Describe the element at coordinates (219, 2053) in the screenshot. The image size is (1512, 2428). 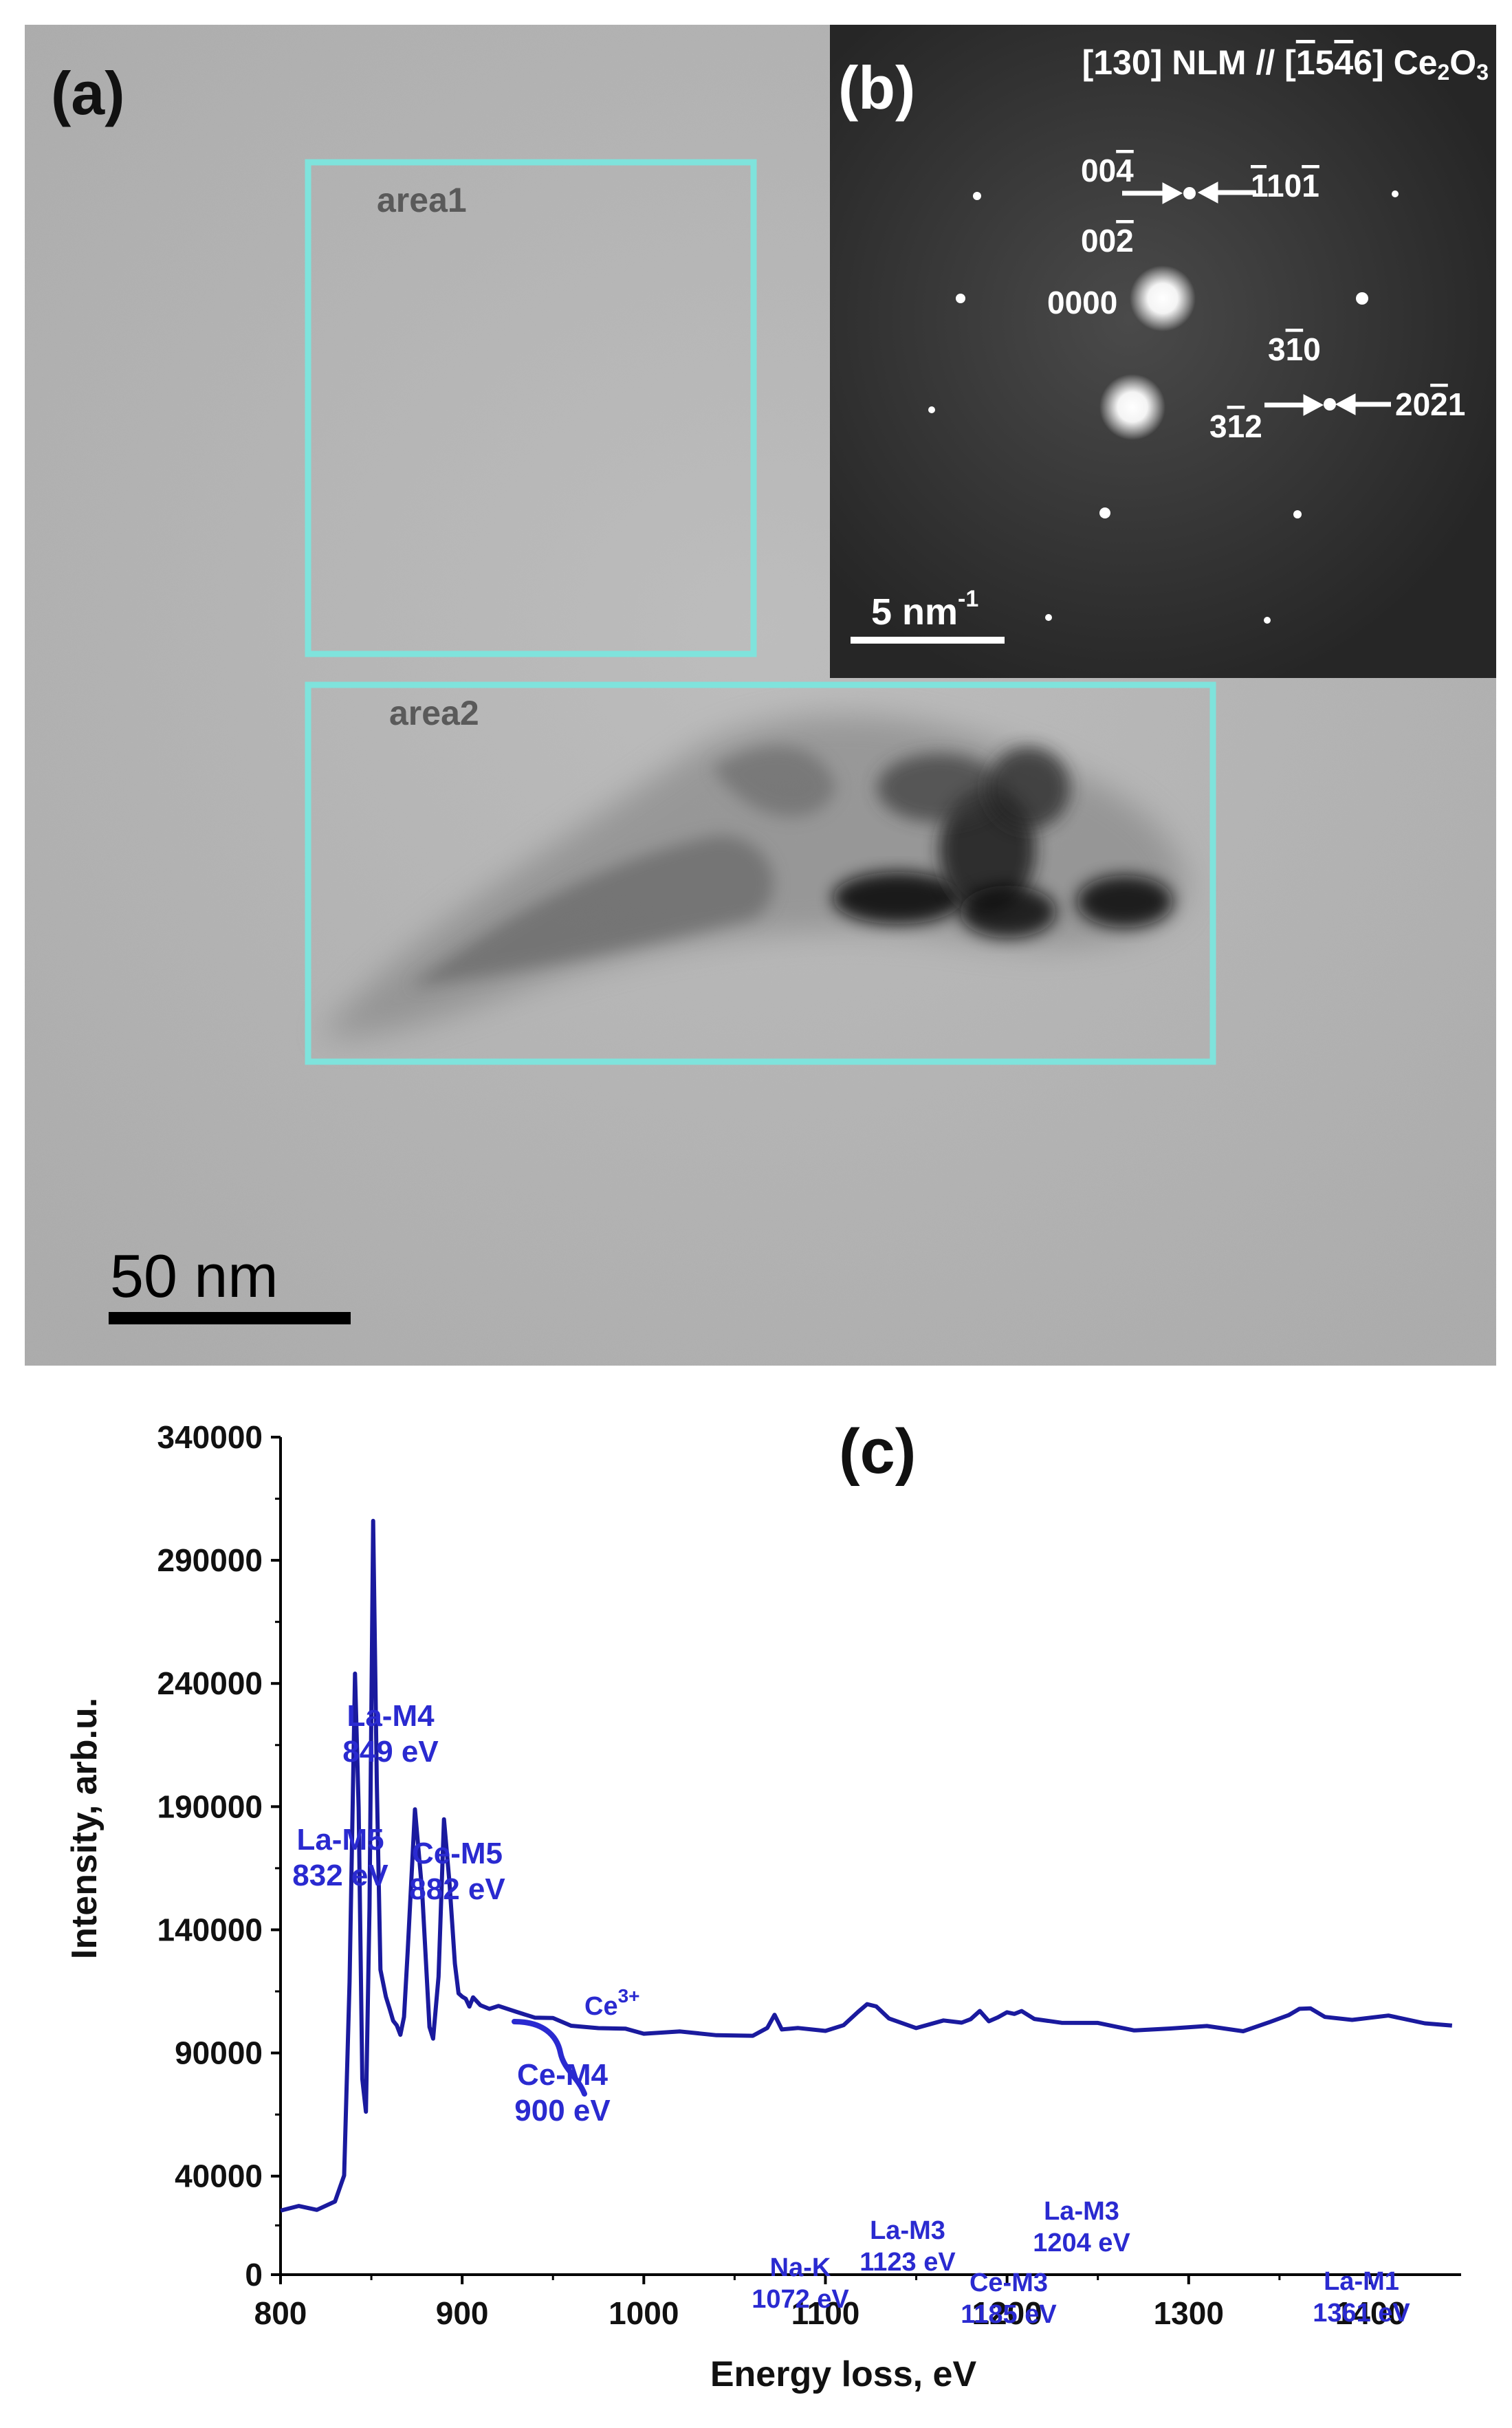
I see `y-tick-label: 90000` at that location.